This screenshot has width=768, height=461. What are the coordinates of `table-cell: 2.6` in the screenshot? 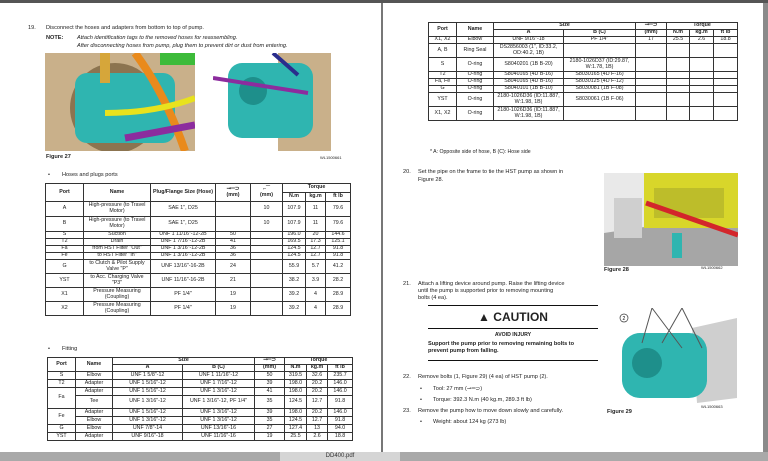 It's located at (317, 436).